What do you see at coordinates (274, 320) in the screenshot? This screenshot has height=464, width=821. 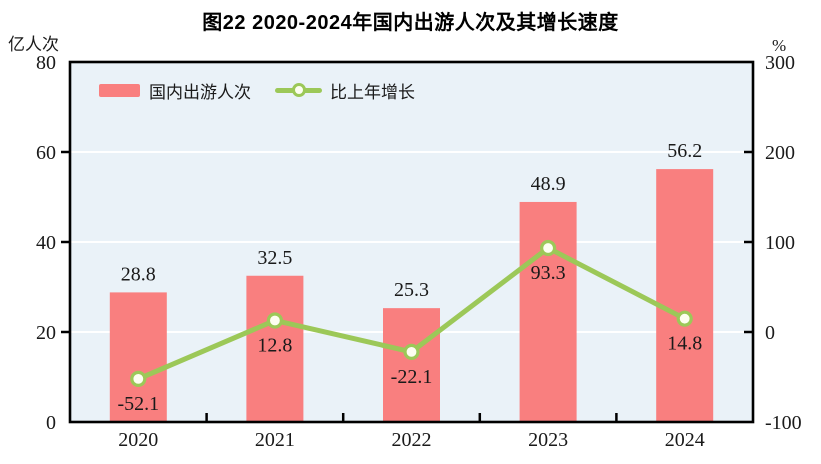 I see `line-marker-2021` at bounding box center [274, 320].